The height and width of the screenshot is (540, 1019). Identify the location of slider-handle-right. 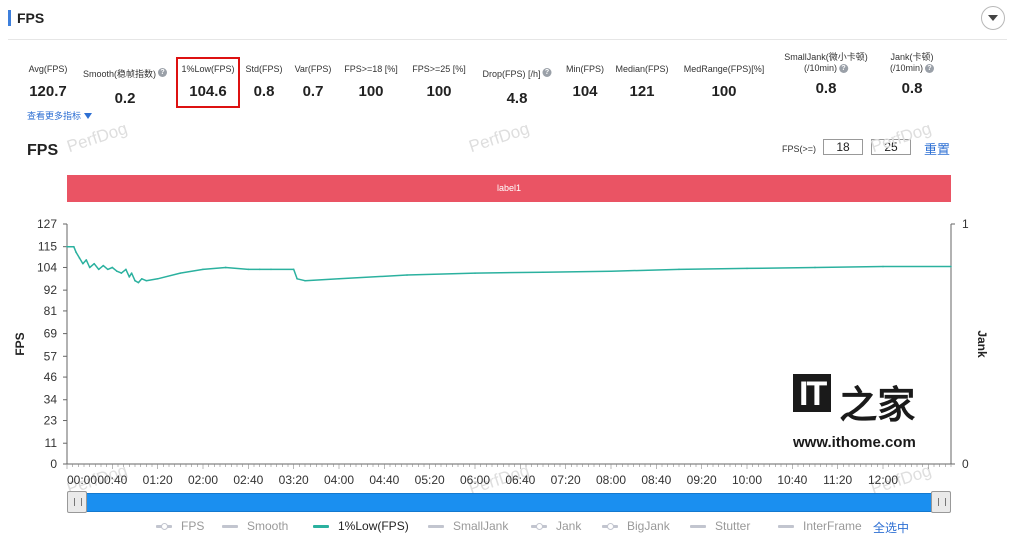
(941, 502).